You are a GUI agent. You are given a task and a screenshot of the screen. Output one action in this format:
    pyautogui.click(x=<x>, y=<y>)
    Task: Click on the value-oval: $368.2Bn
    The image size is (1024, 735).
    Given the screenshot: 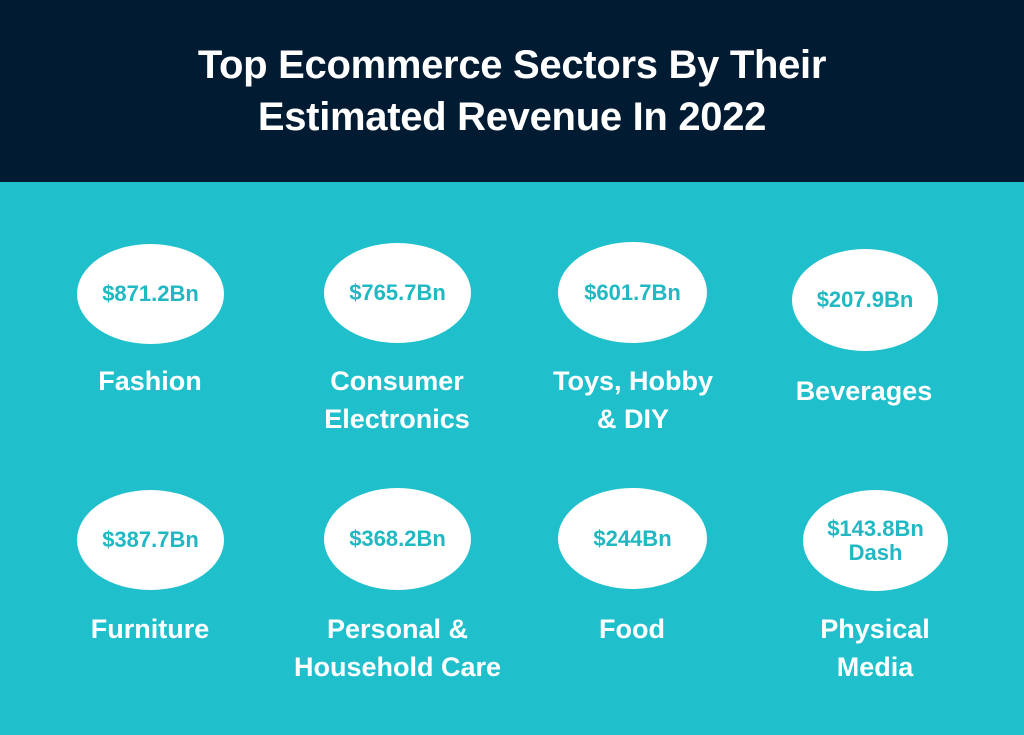 What is the action you would take?
    pyautogui.click(x=397, y=539)
    